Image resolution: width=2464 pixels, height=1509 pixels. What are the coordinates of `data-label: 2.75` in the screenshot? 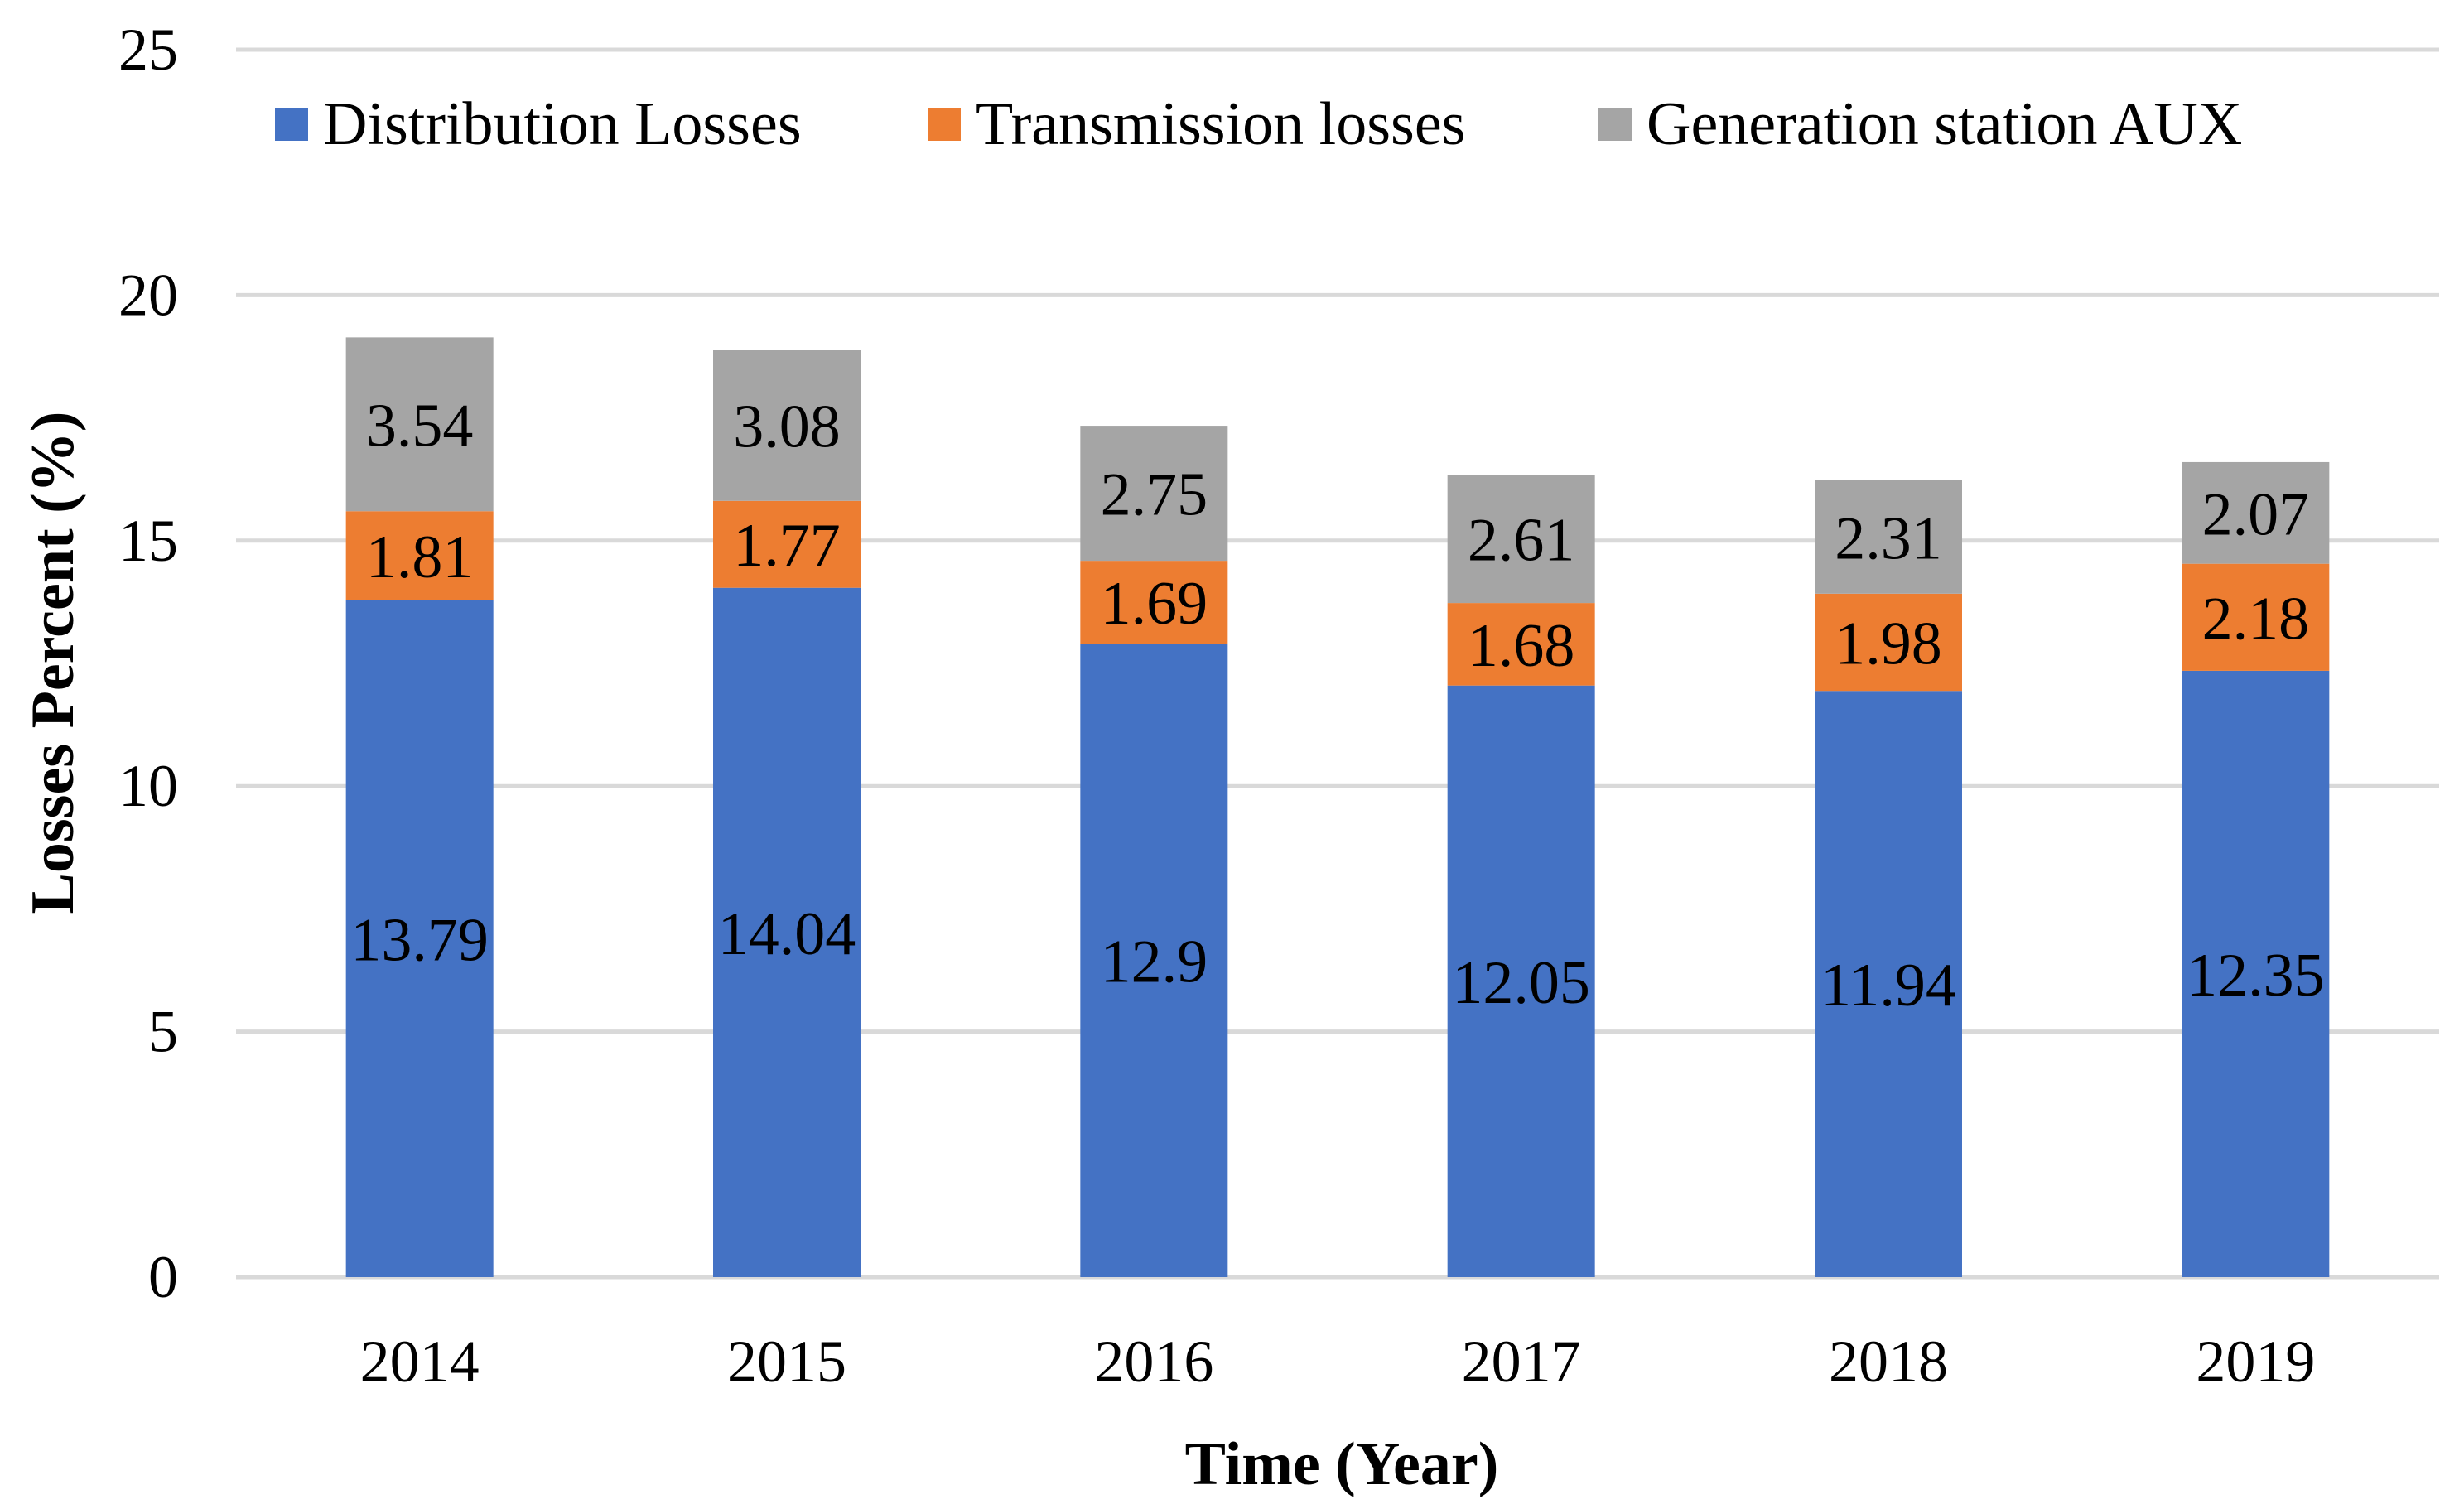 It's located at (1154, 495).